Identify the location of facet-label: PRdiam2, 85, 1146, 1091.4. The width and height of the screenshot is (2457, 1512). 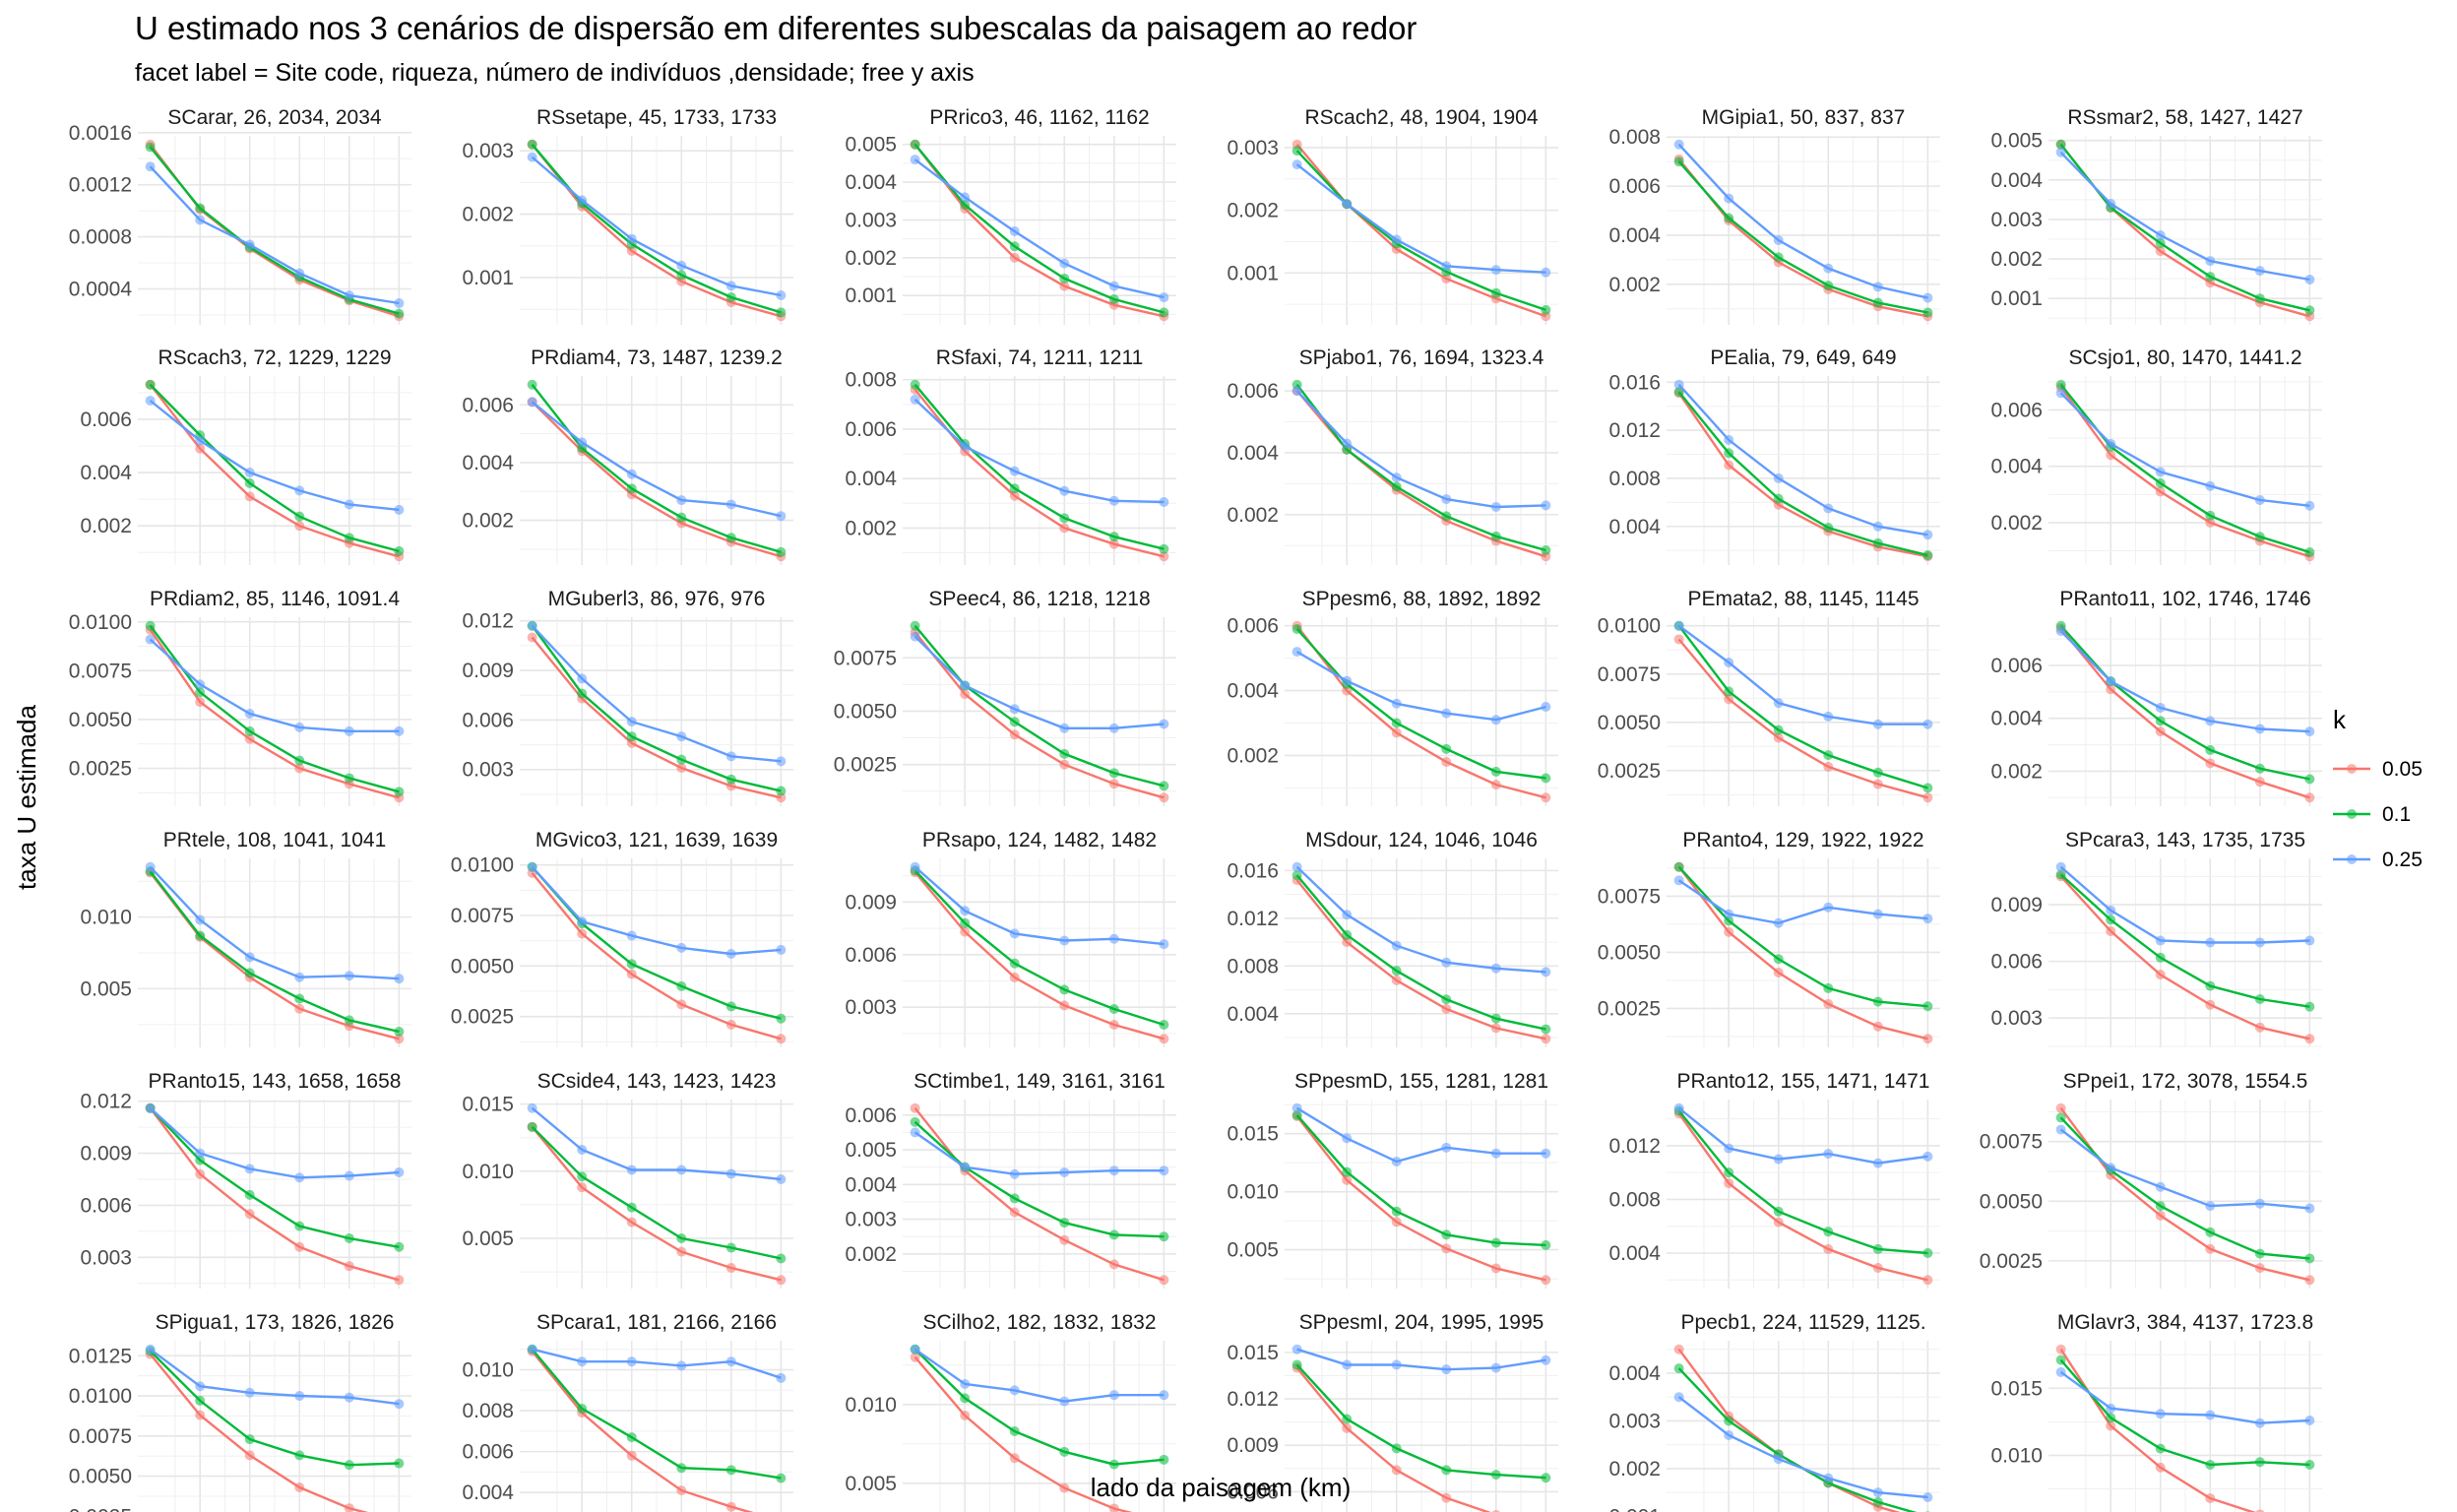
(275, 599).